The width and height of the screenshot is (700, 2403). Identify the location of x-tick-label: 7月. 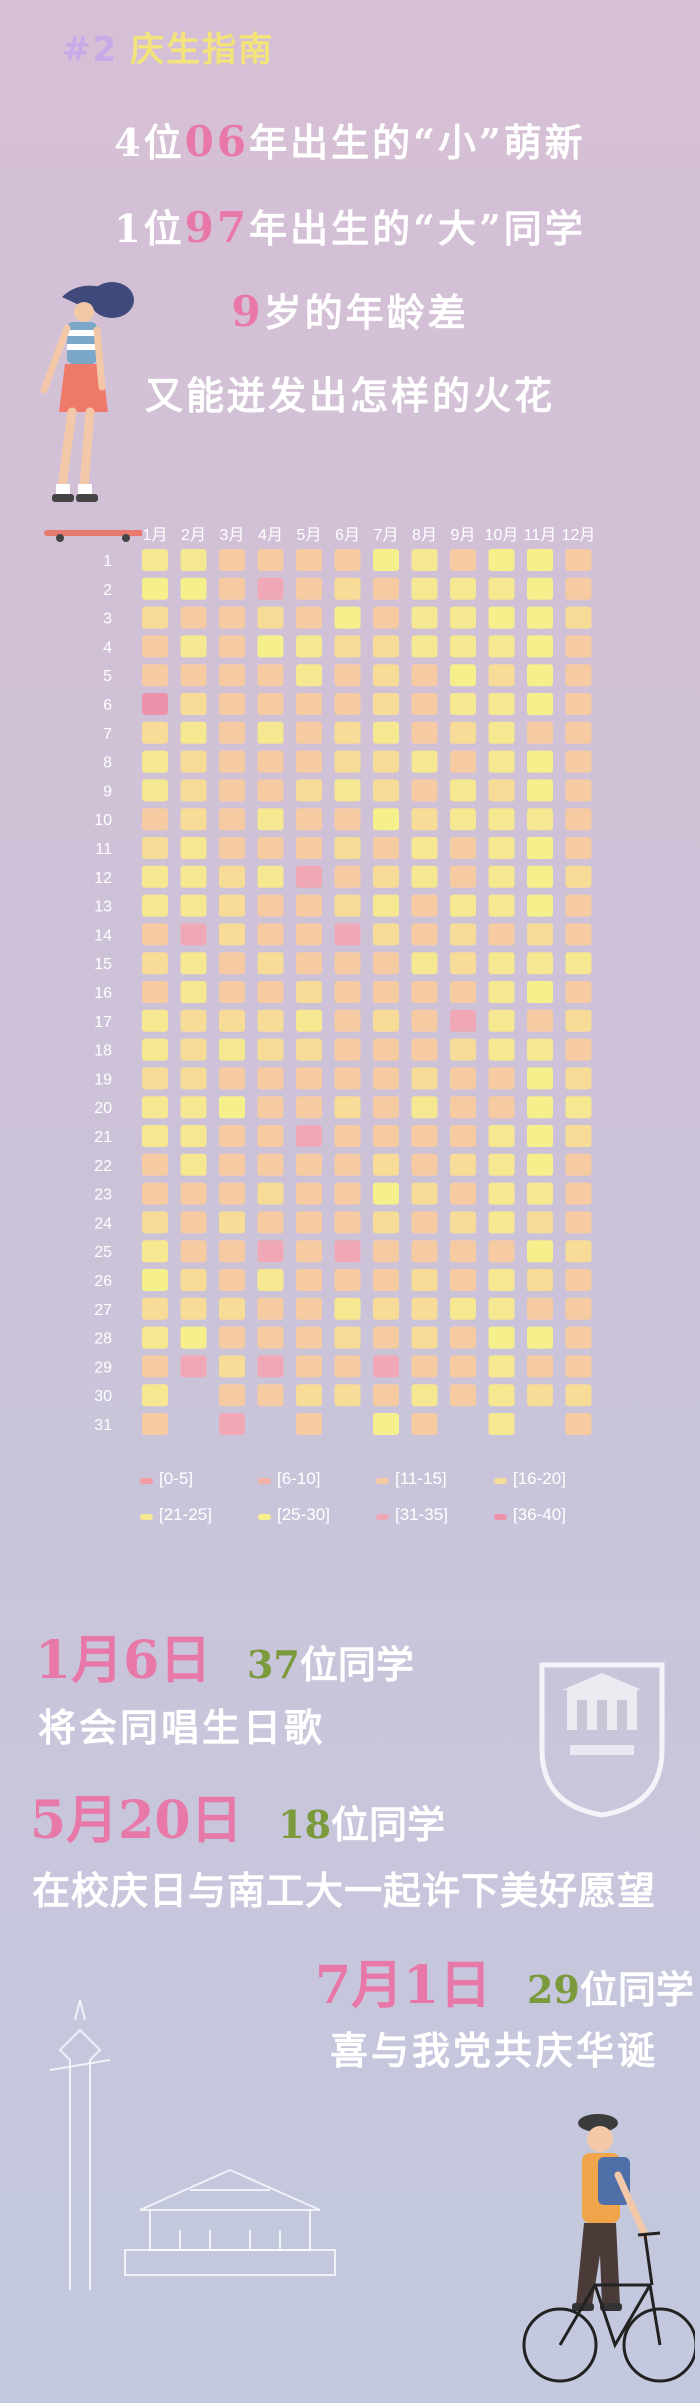
(386, 535).